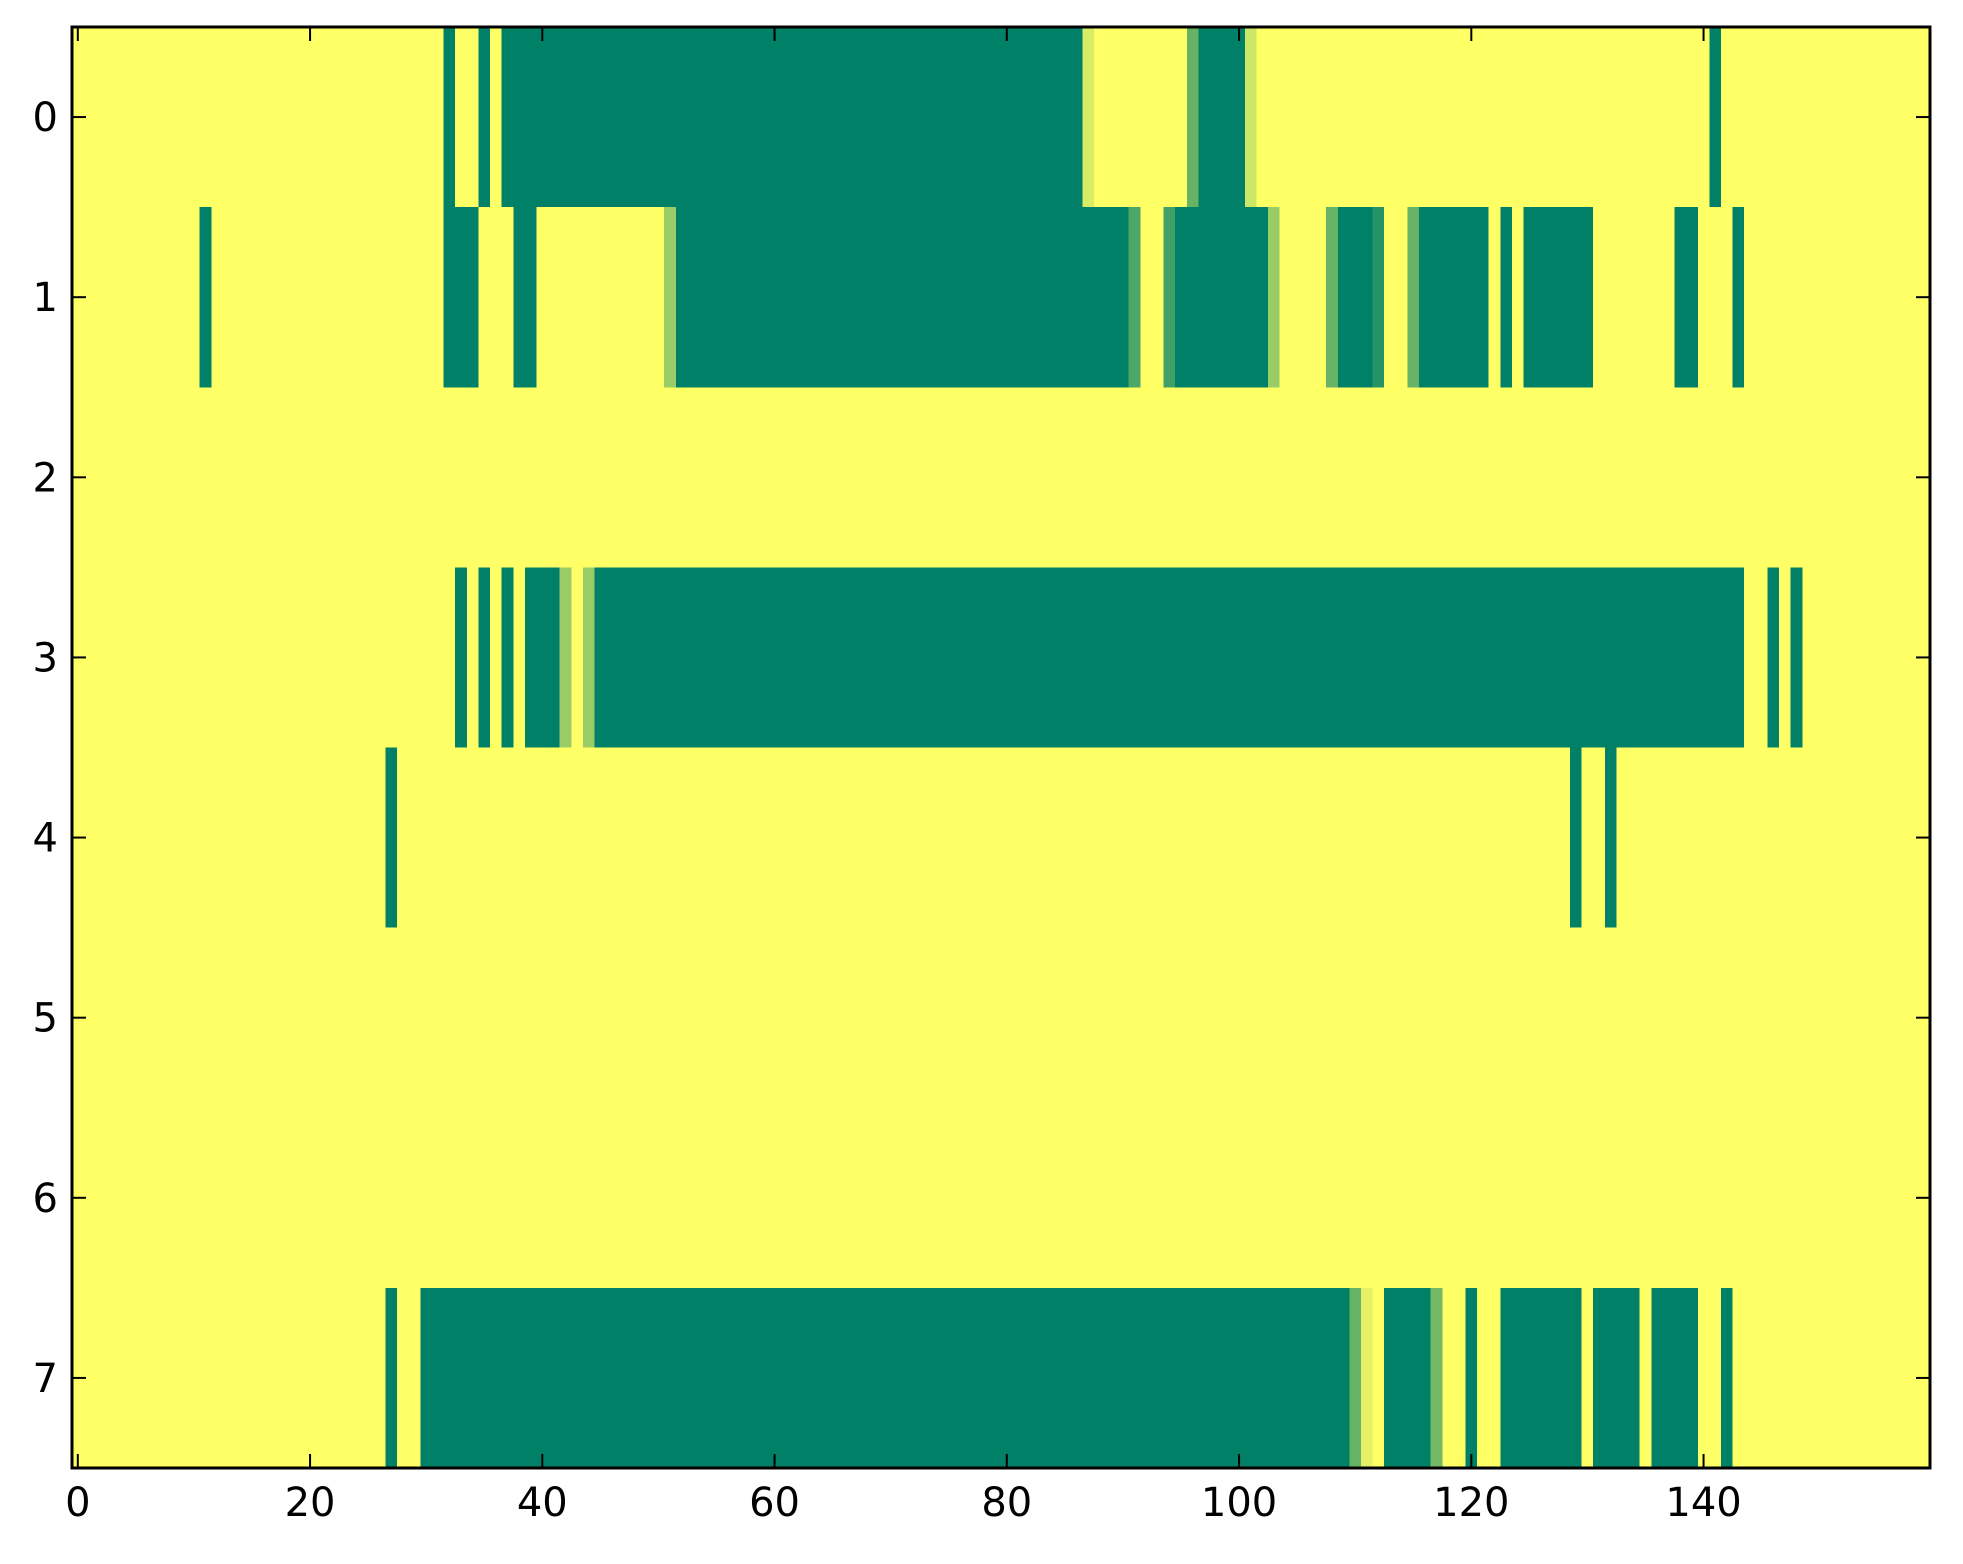 The width and height of the screenshot is (1963, 1564). I want to click on y-tick-label: 7, so click(45, 1379).